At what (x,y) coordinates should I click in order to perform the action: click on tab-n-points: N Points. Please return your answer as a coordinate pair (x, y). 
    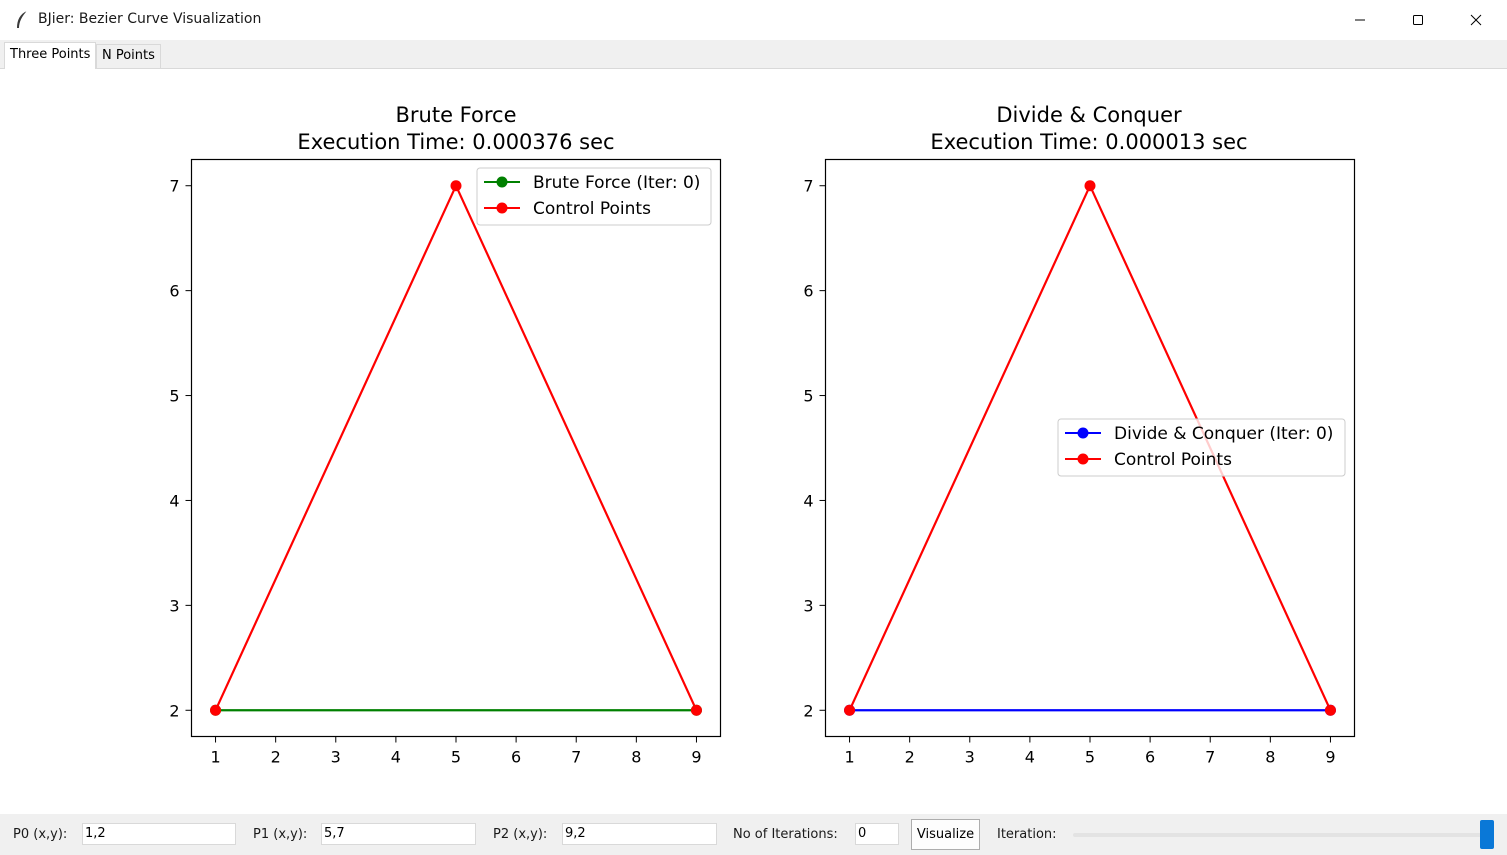
    Looking at the image, I should click on (128, 56).